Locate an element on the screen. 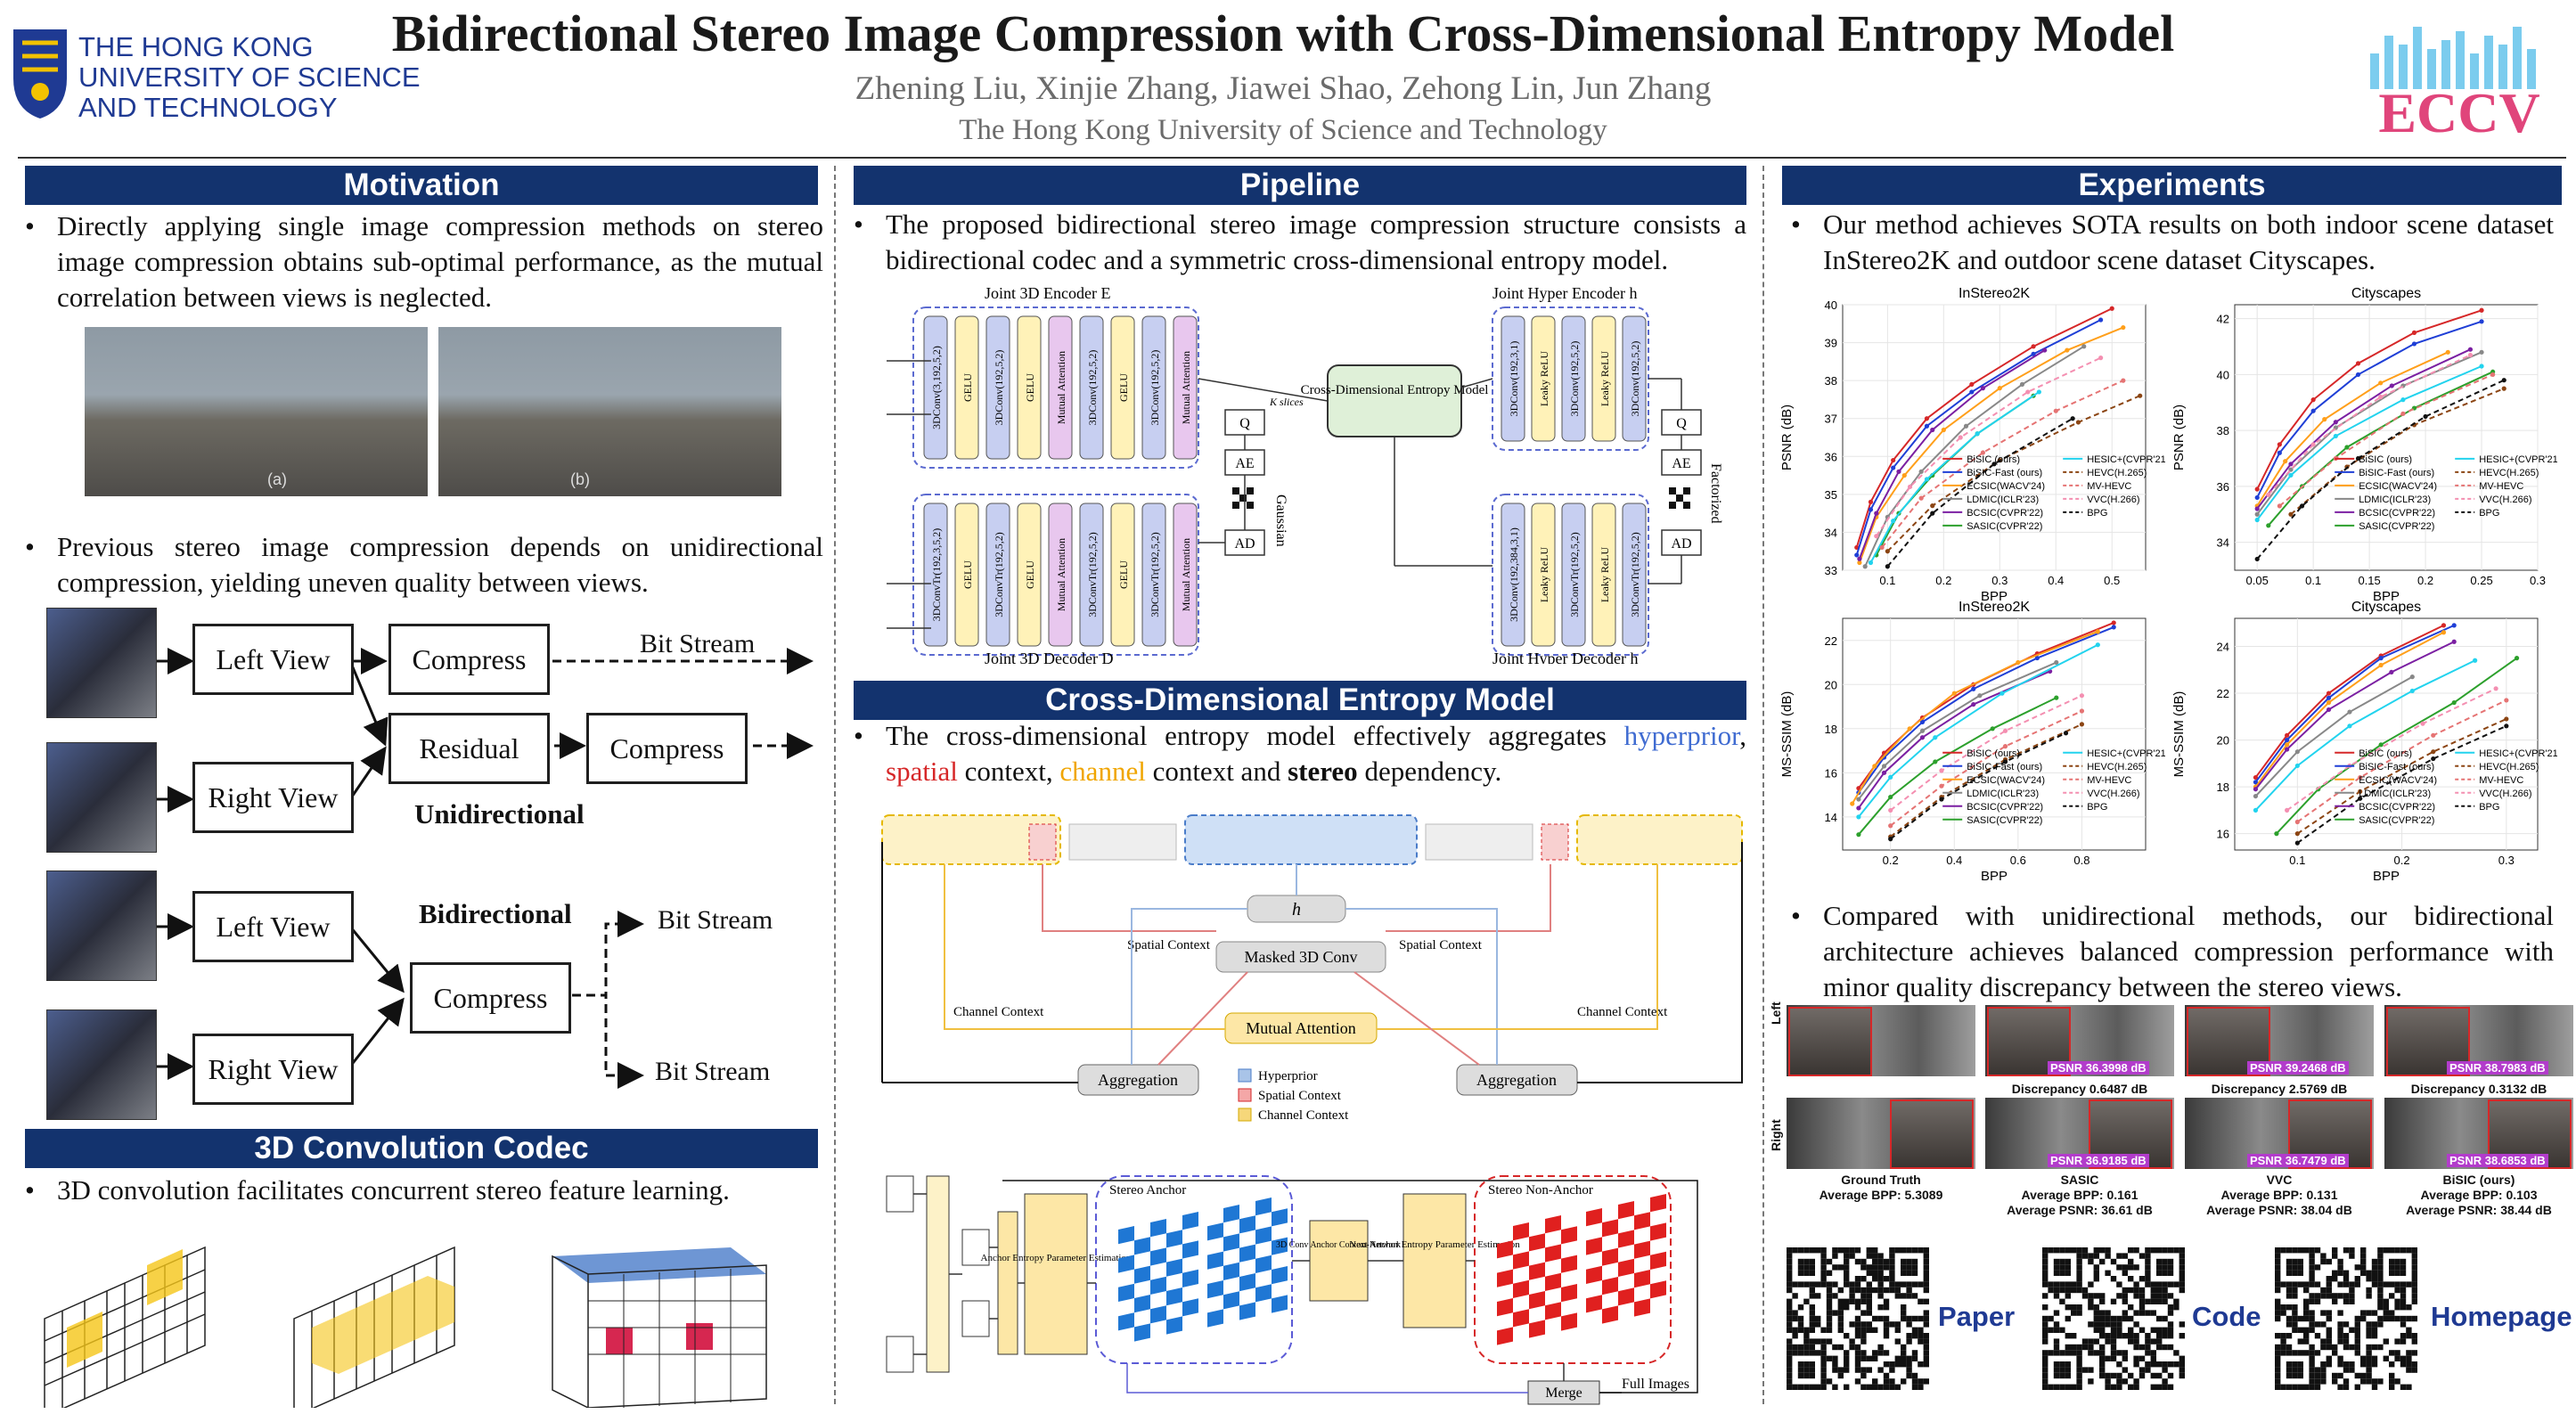 This screenshot has height=1414, width=2576. legend-entry: LDMIC(ICLR'23) is located at coordinates (2395, 794).